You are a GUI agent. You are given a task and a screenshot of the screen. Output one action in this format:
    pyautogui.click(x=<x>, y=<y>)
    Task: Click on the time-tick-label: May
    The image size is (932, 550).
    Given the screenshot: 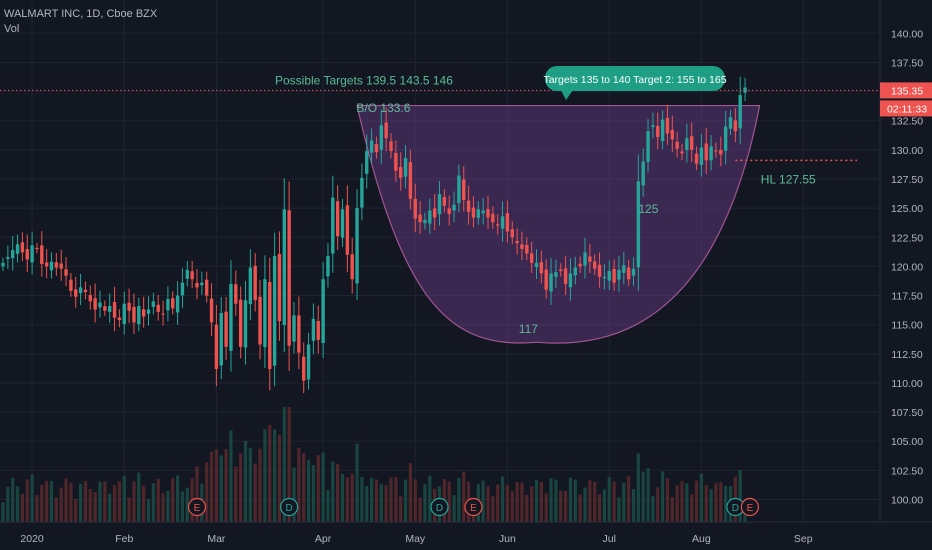 What is the action you would take?
    pyautogui.click(x=415, y=539)
    